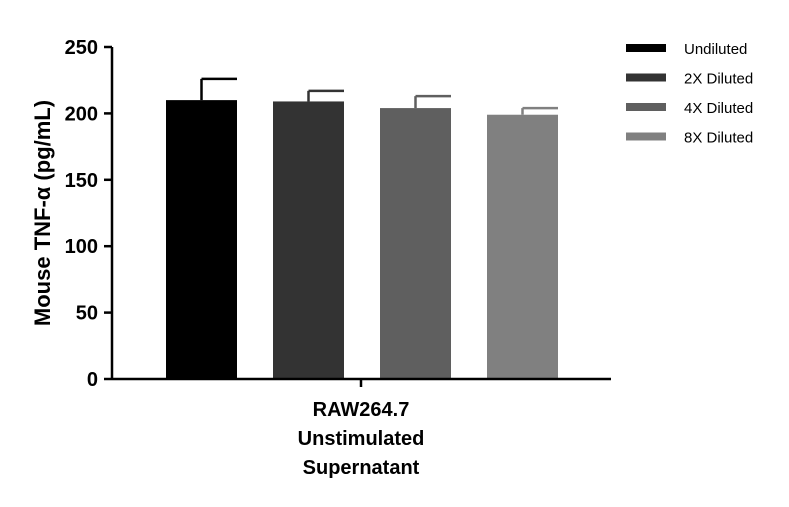  What do you see at coordinates (361, 410) in the screenshot?
I see `category-label-line: RAW264.7` at bounding box center [361, 410].